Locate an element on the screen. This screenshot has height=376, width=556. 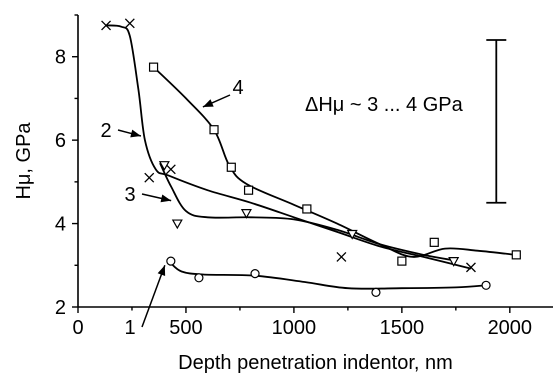
x-tick-label: 1500 is located at coordinates (402, 328).